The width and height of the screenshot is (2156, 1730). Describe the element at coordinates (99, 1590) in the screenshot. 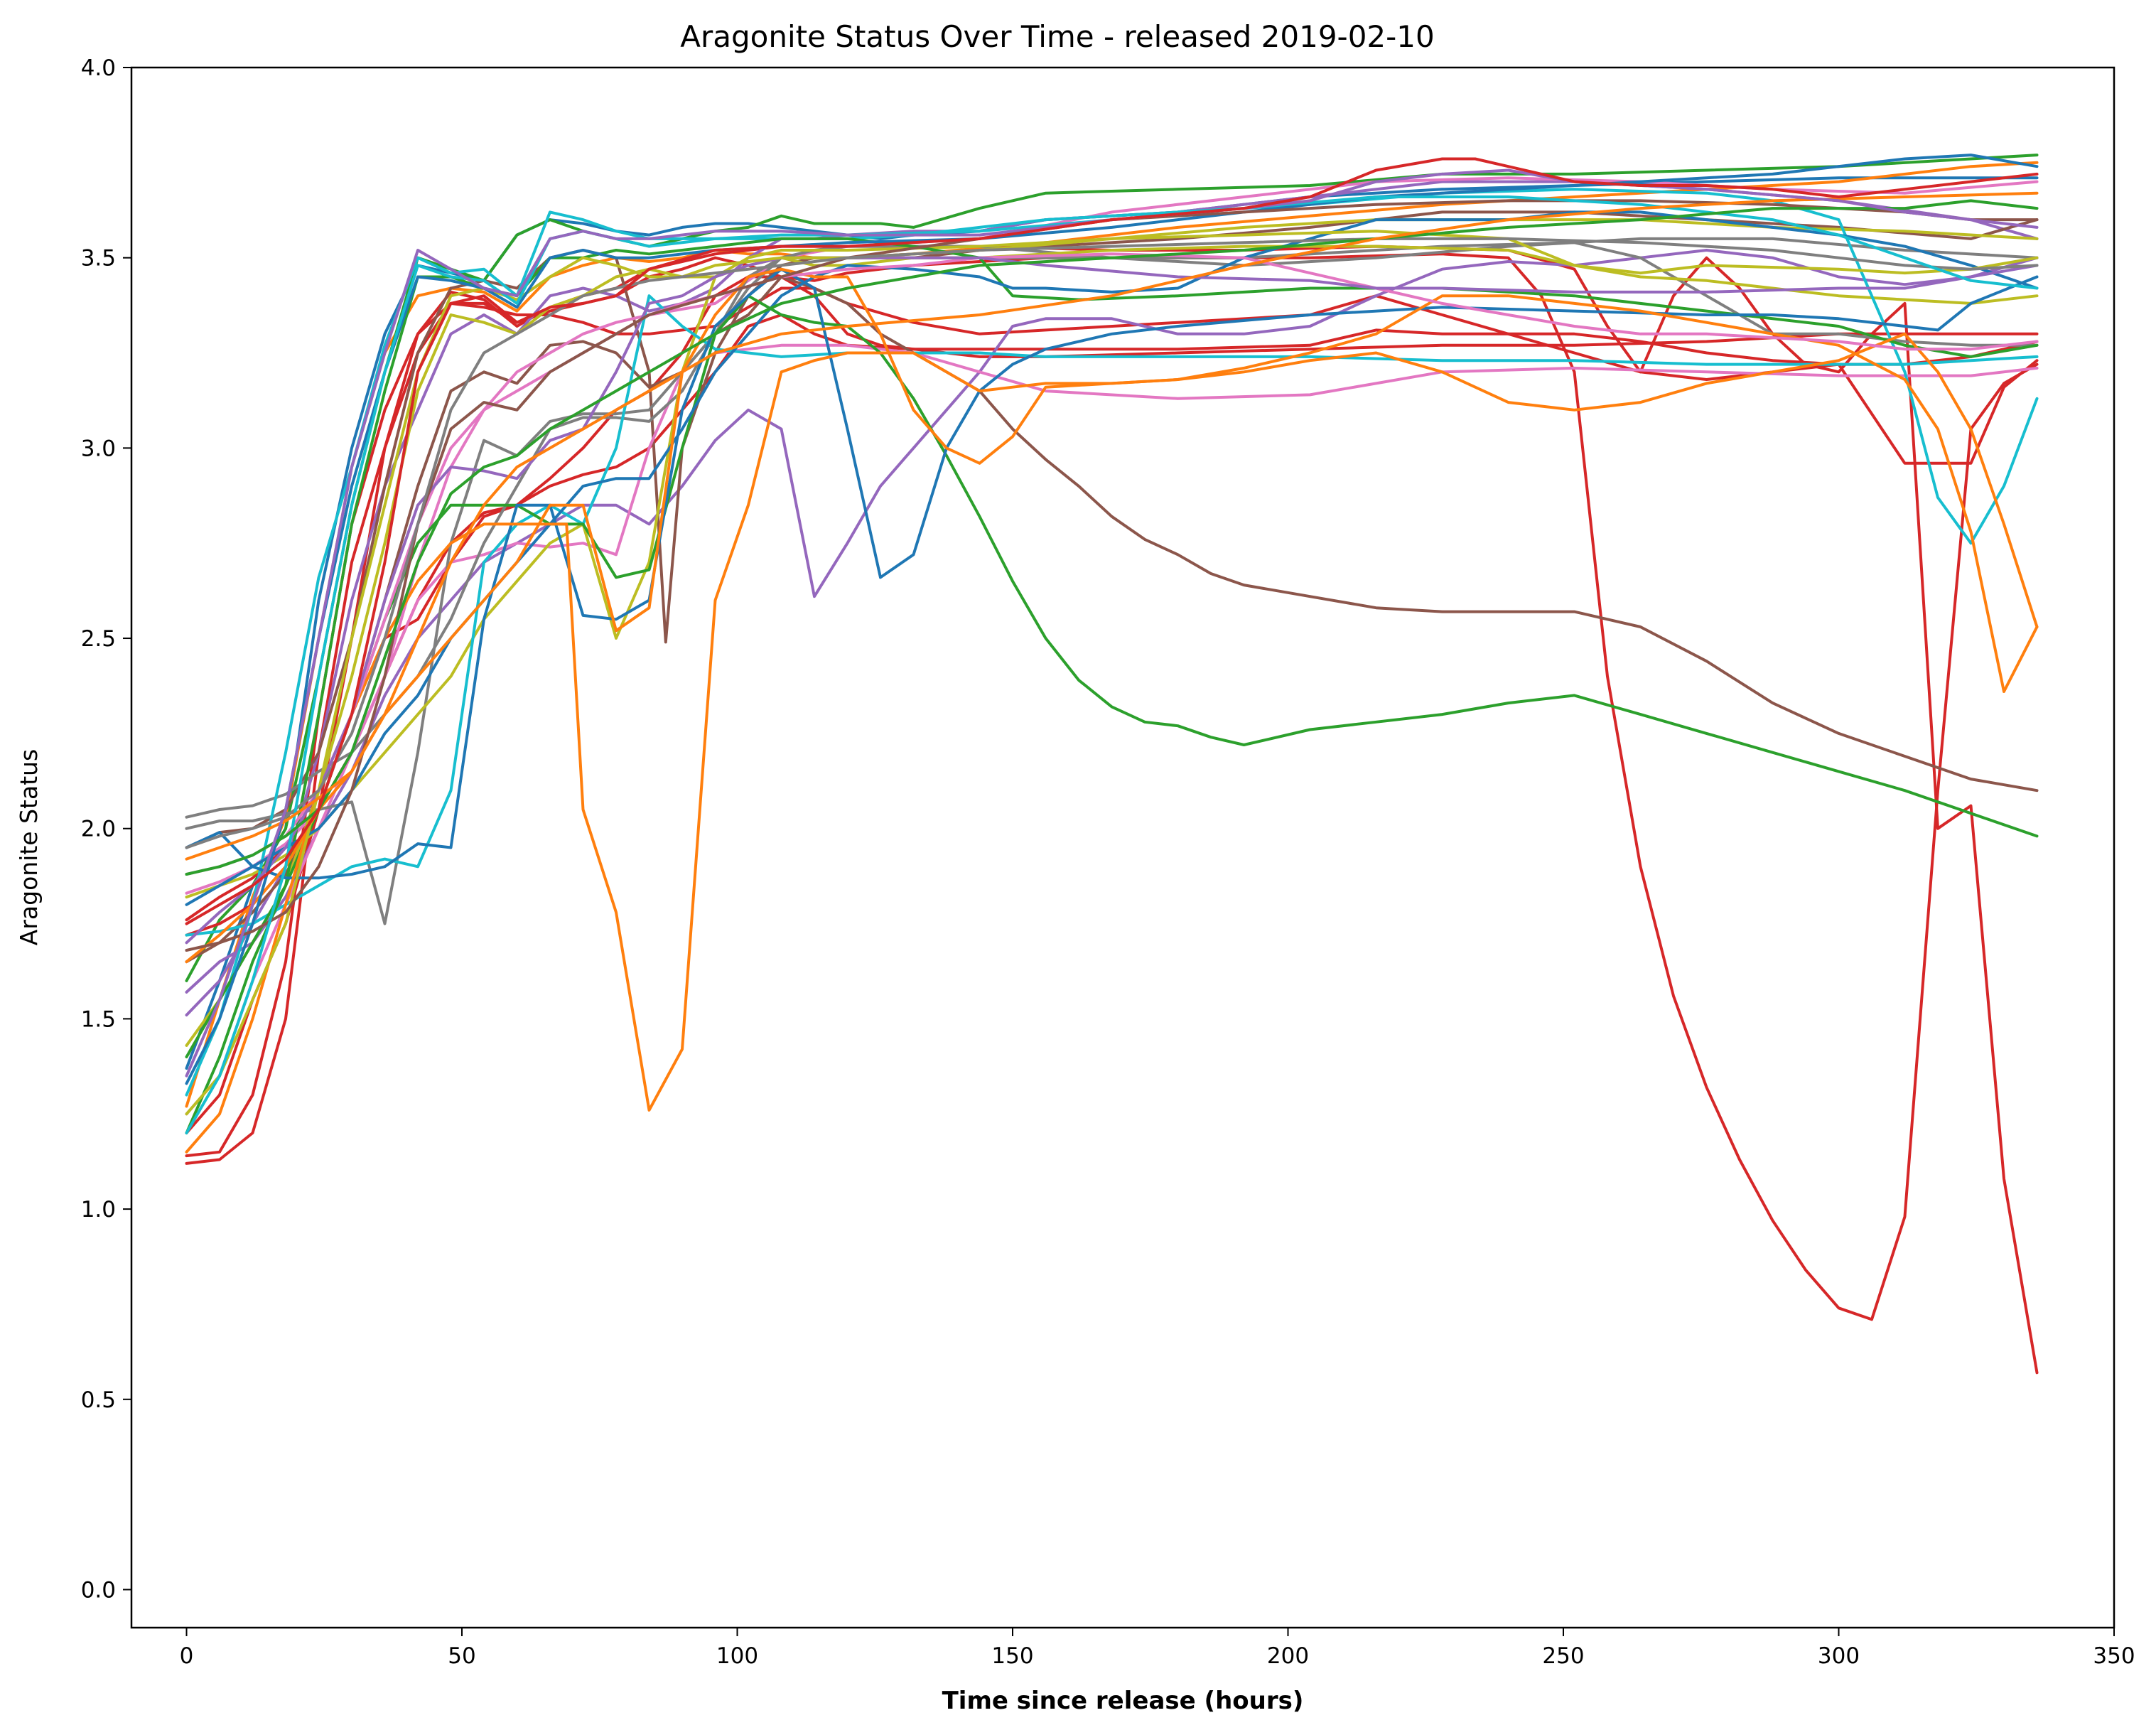

I see `y-tick-label: 0.0` at that location.